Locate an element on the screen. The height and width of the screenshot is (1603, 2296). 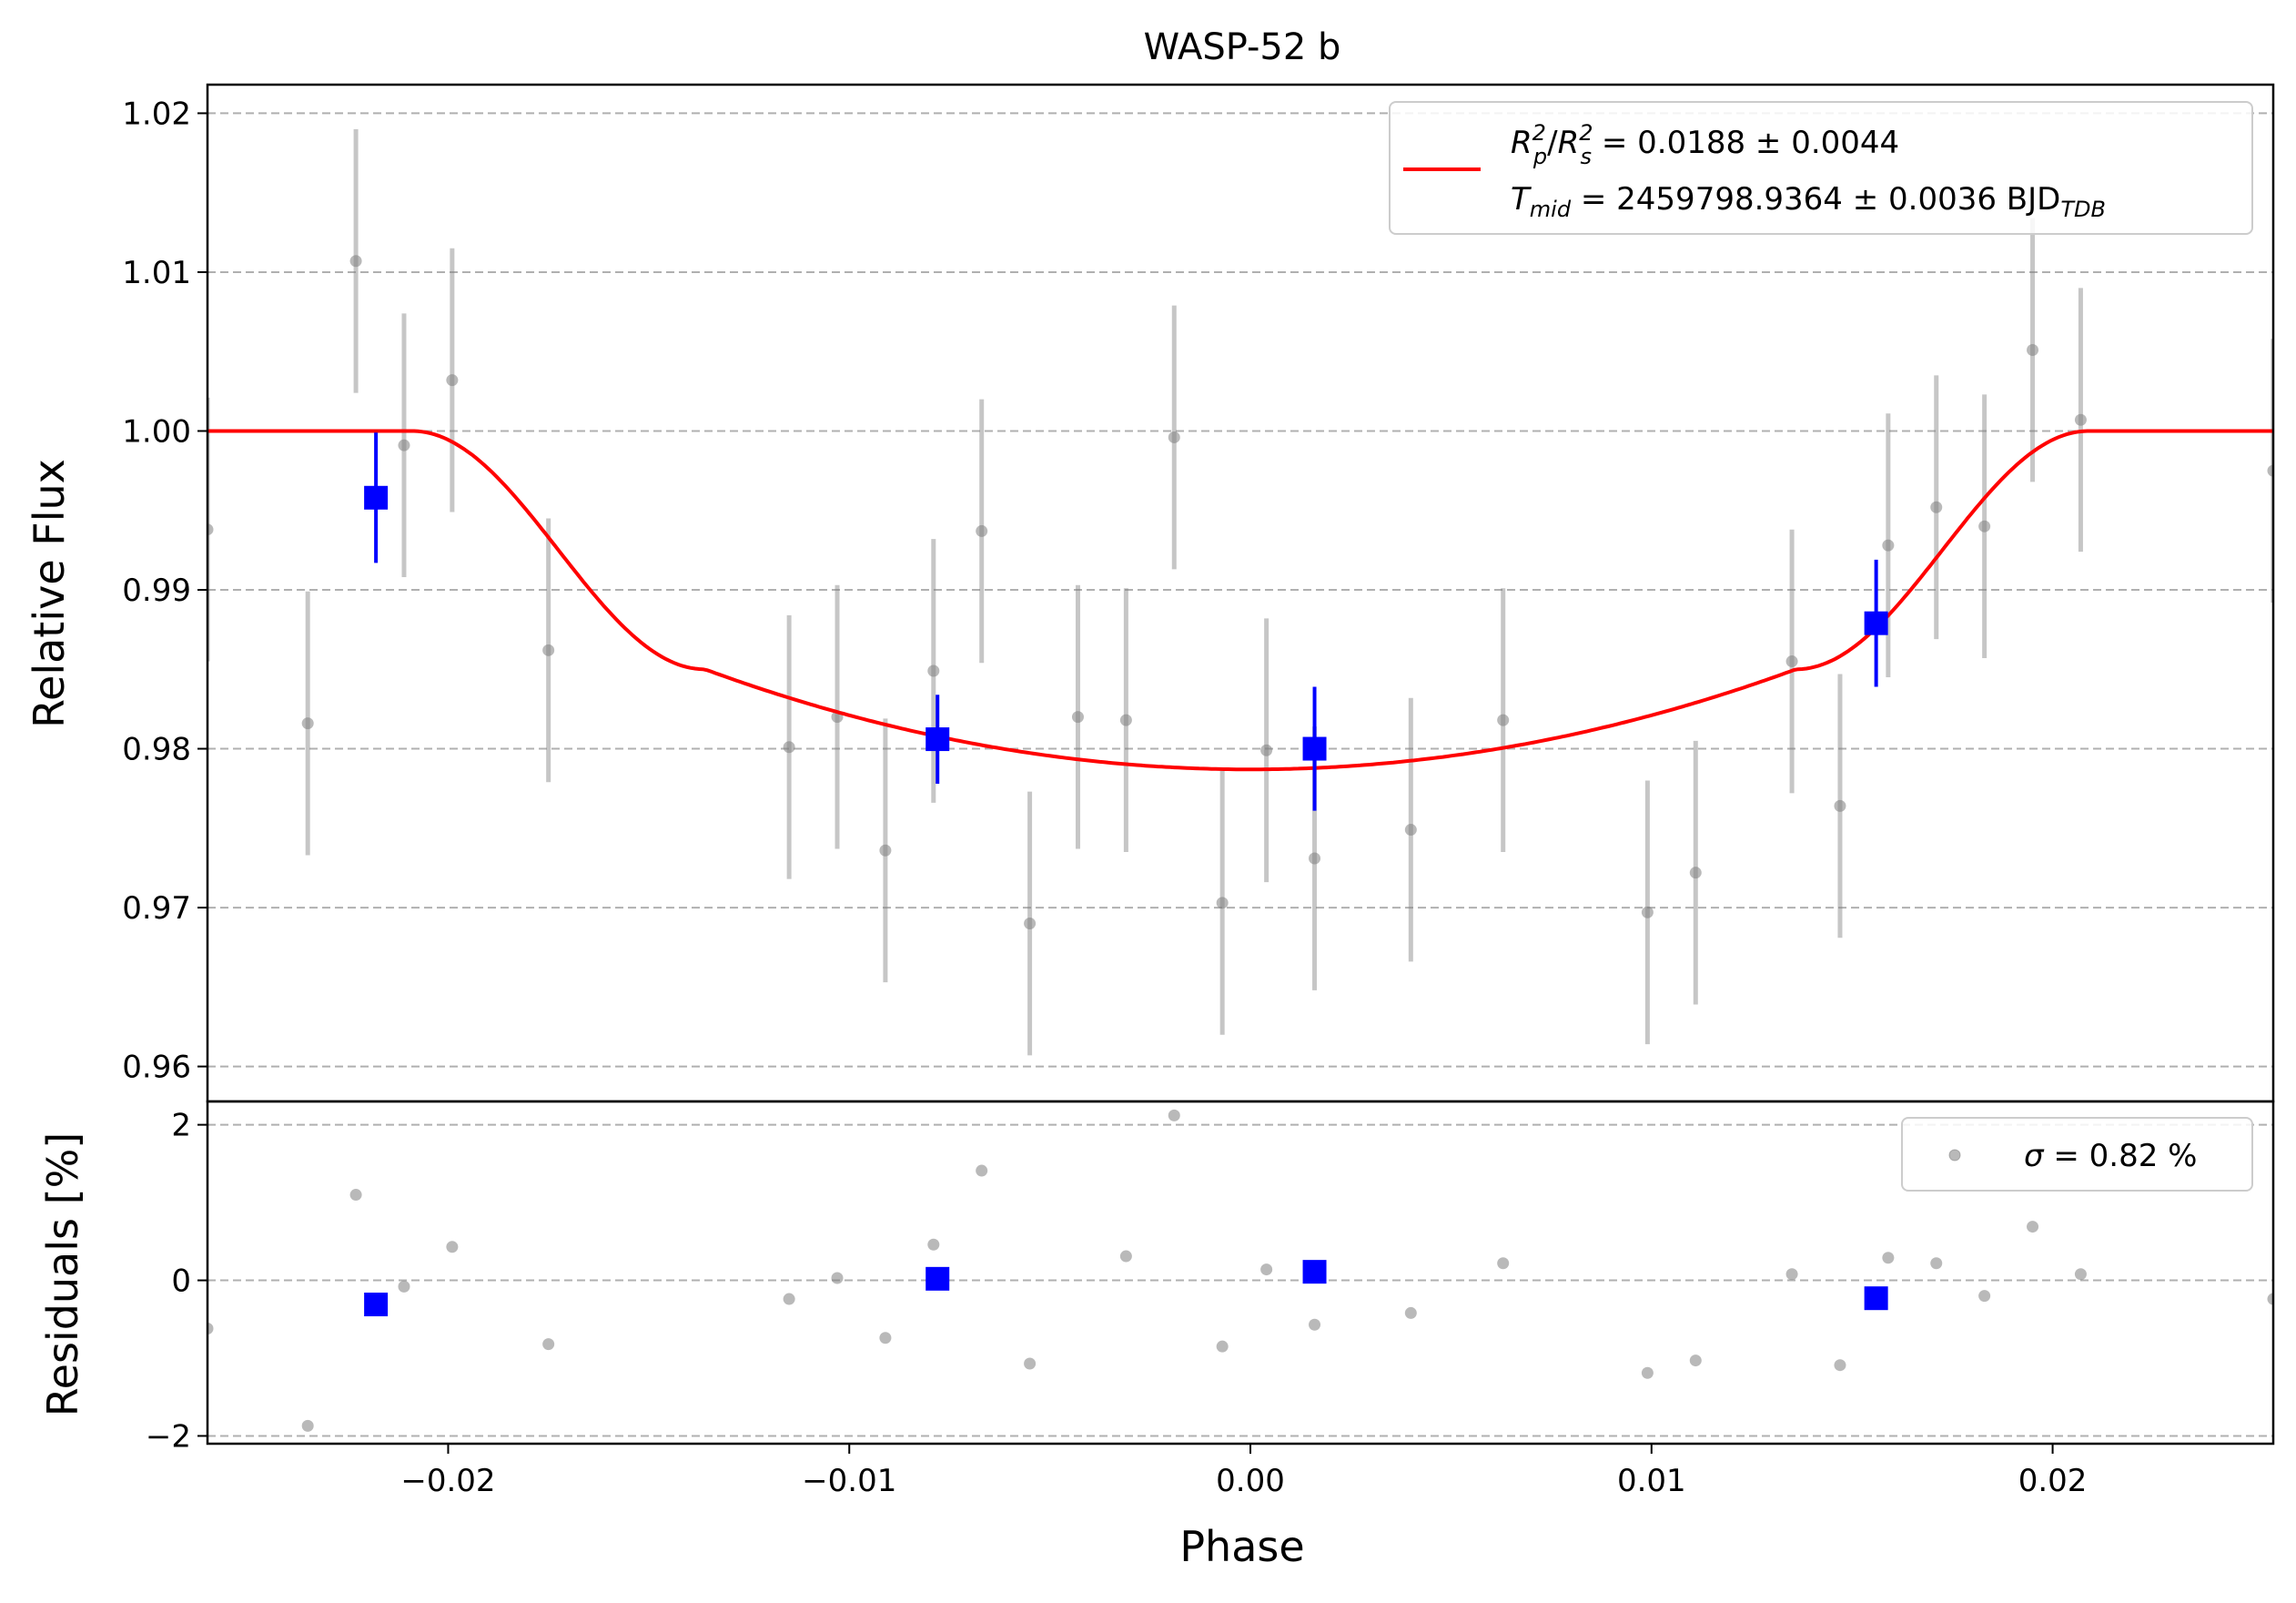
flux-y-tick-label: 0.96 is located at coordinates (156, 1068).